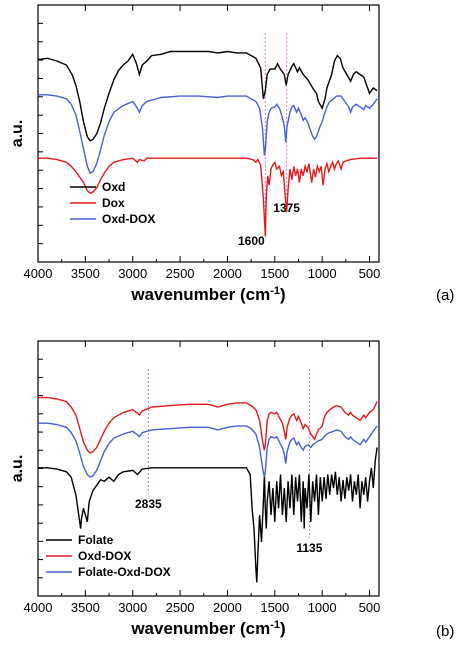 The image size is (474, 647). What do you see at coordinates (124, 572) in the screenshot?
I see `legend-entry: Folate-Oxd-DOX` at bounding box center [124, 572].